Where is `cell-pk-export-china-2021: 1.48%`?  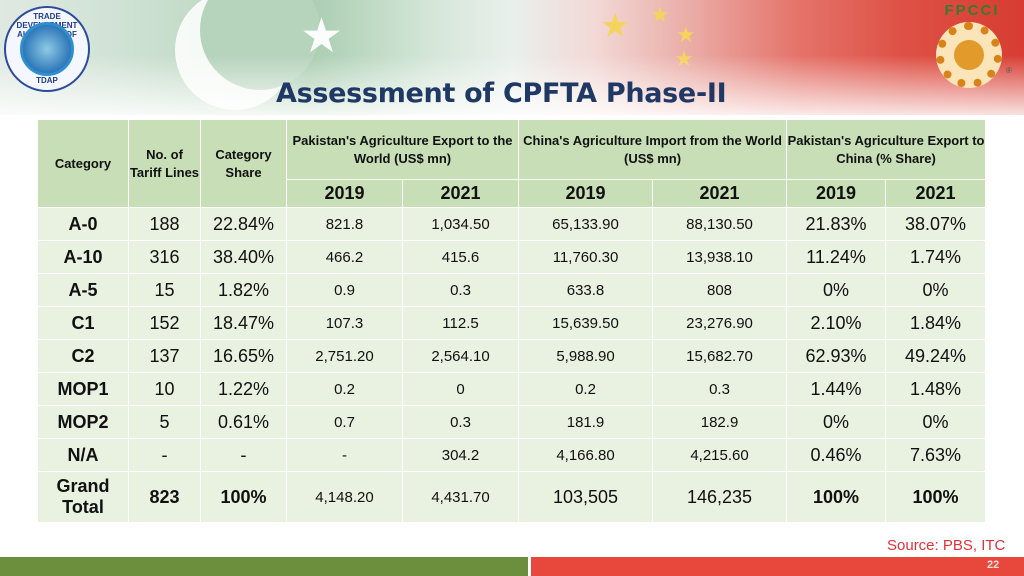
cell-pk-export-china-2021: 1.48% is located at coordinates (936, 389).